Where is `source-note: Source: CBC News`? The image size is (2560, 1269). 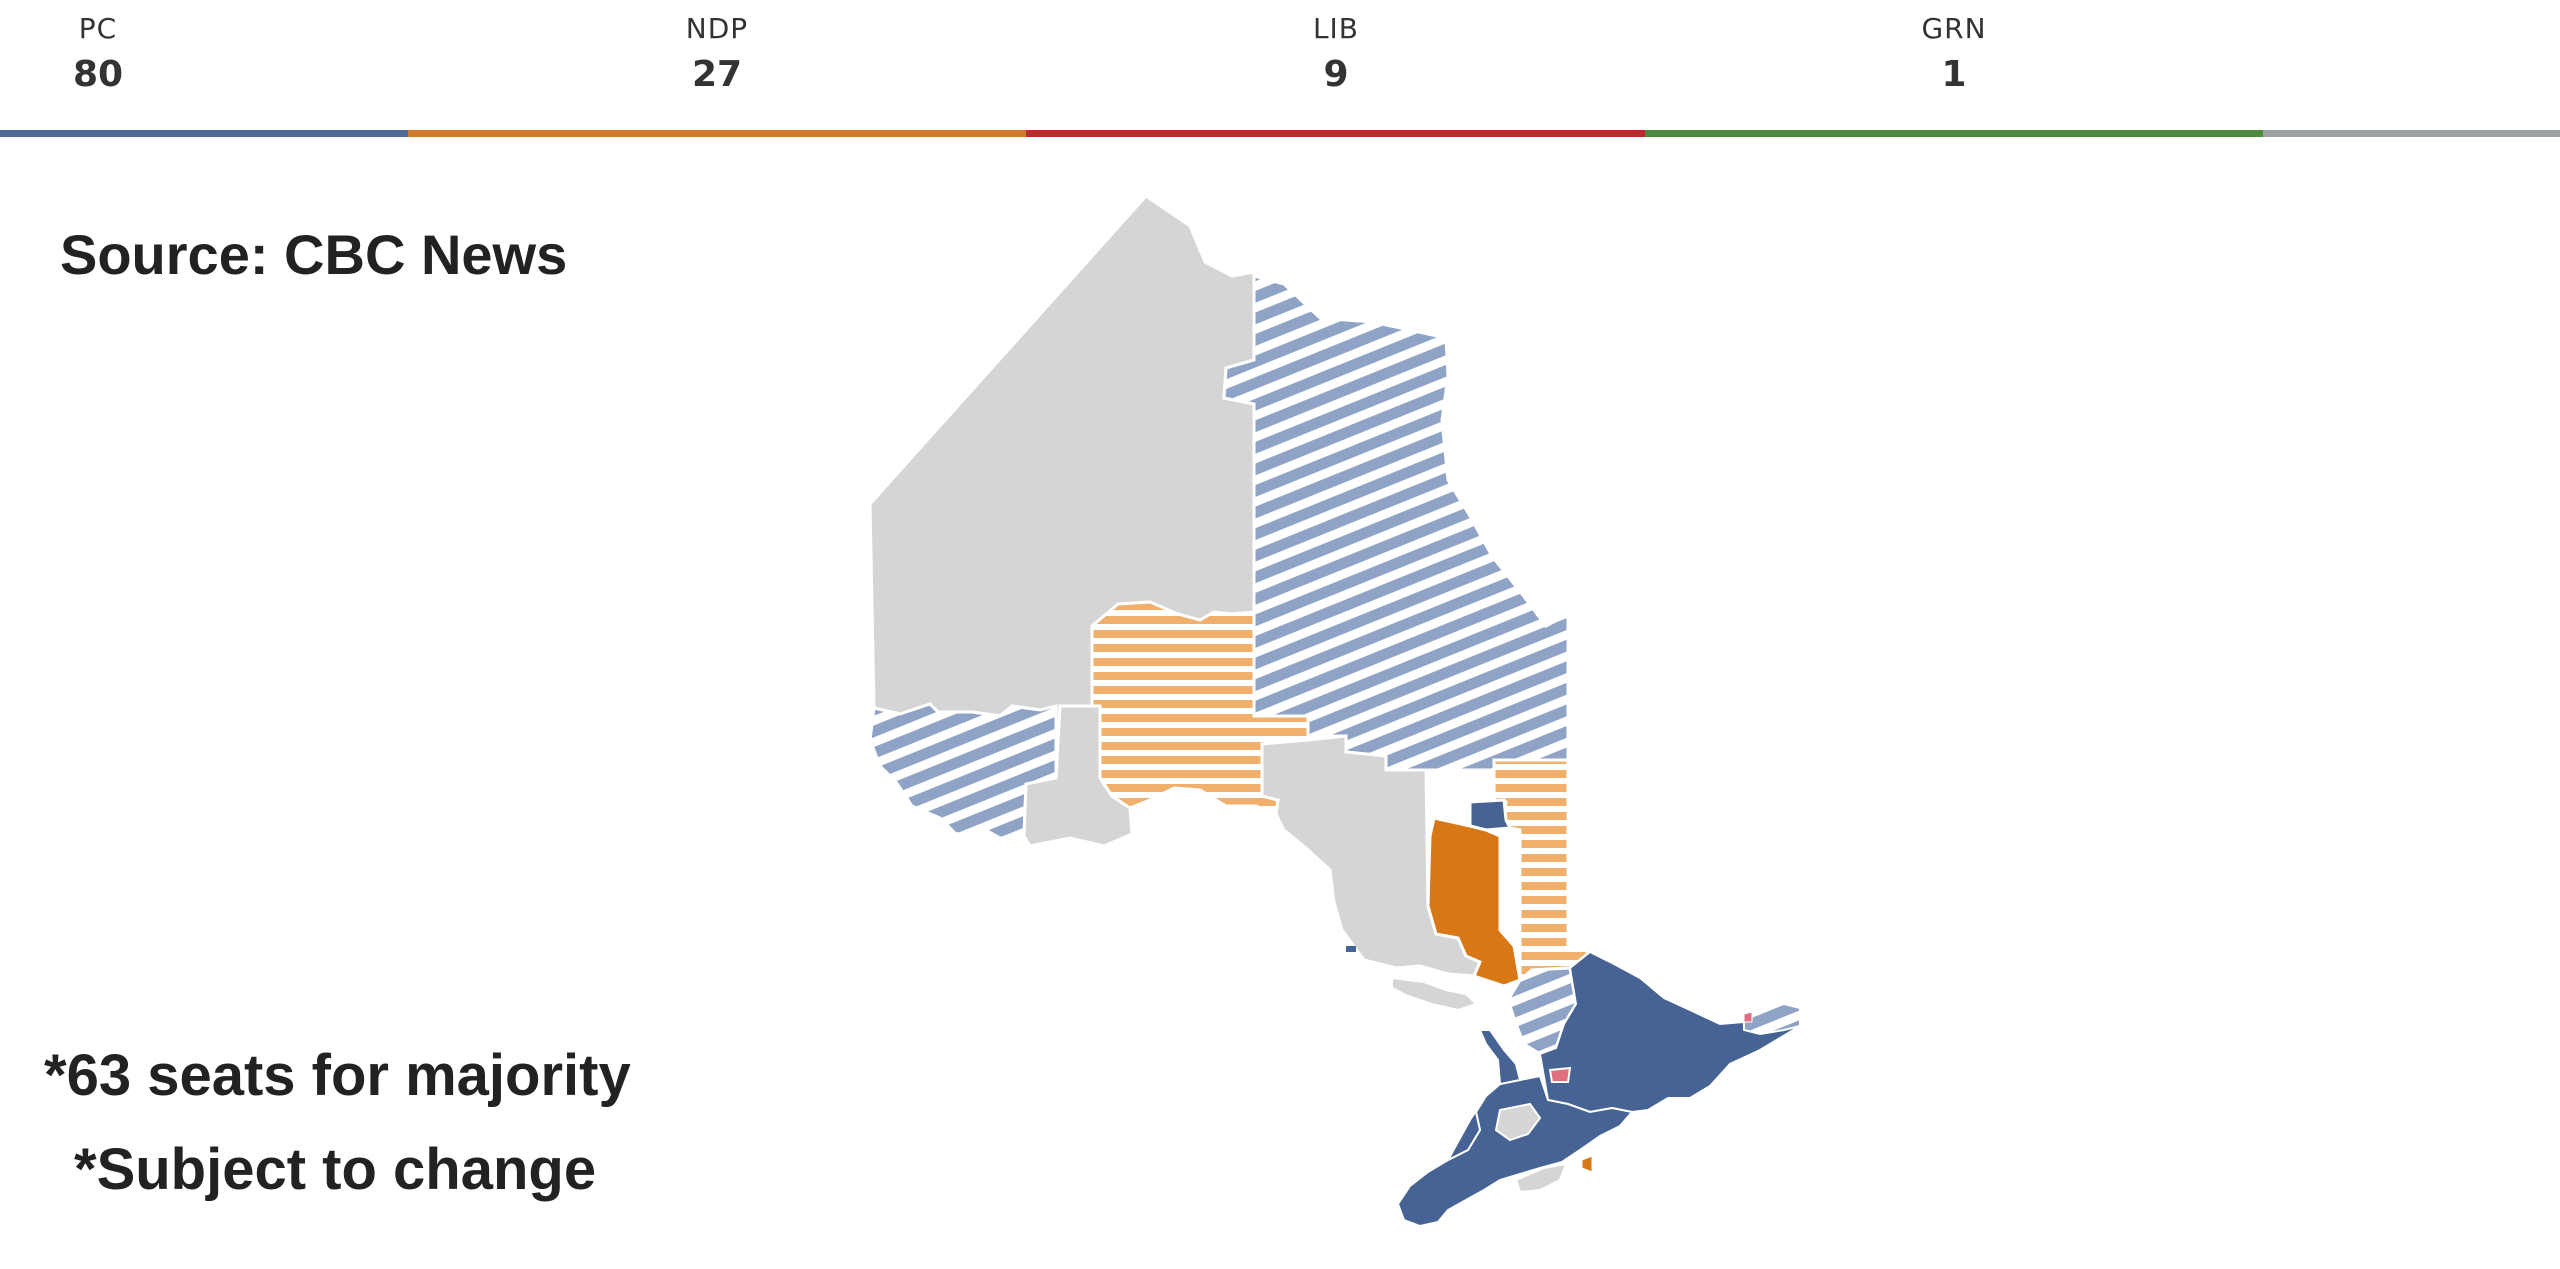 source-note: Source: CBC News is located at coordinates (314, 254).